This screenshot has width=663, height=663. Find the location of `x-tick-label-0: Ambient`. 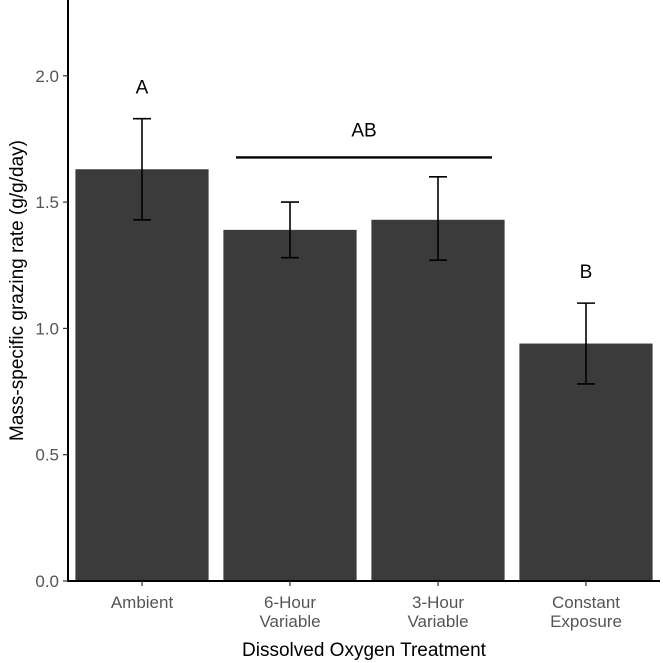

x-tick-label-0: Ambient is located at coordinates (142, 602).